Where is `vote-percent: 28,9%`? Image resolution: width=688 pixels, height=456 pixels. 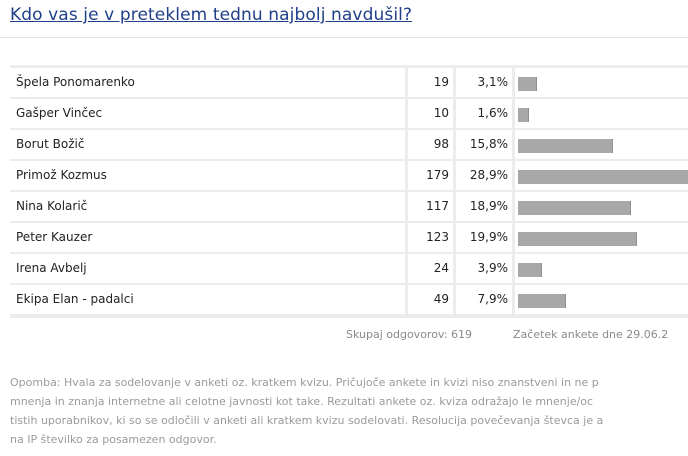
vote-percent: 28,9% is located at coordinates (484, 175).